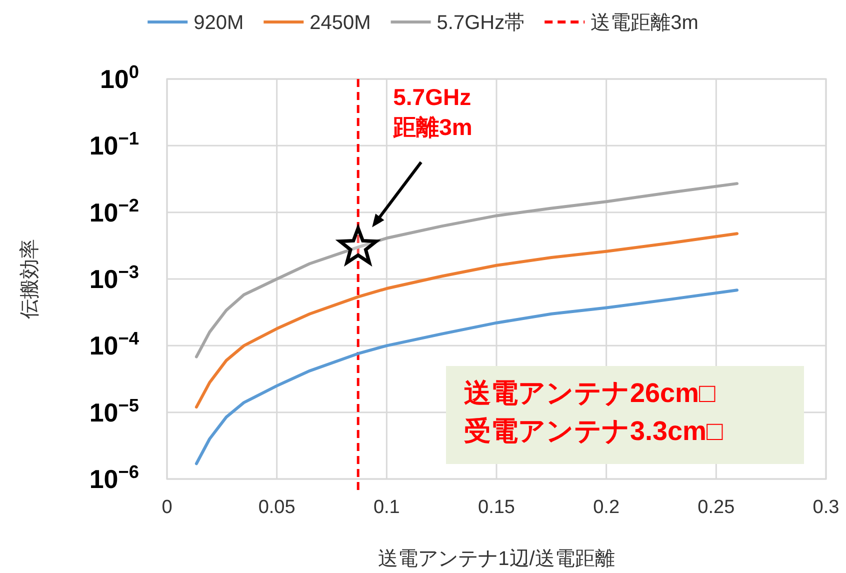 This screenshot has height=573, width=846. Describe the element at coordinates (119, 78) in the screenshot. I see `y-tick-label: 10$^{0}$` at that location.